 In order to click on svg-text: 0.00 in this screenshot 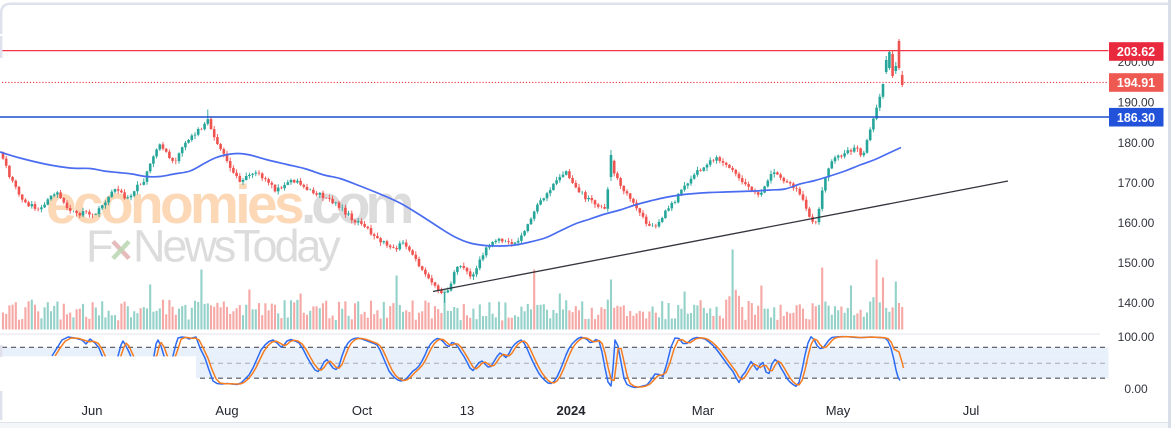, I will do `click(1136, 389)`.